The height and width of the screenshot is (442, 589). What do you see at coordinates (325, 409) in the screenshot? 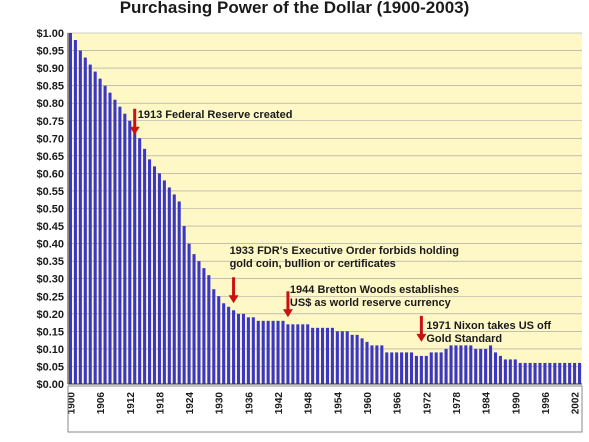
I see `x-axis-panel` at bounding box center [325, 409].